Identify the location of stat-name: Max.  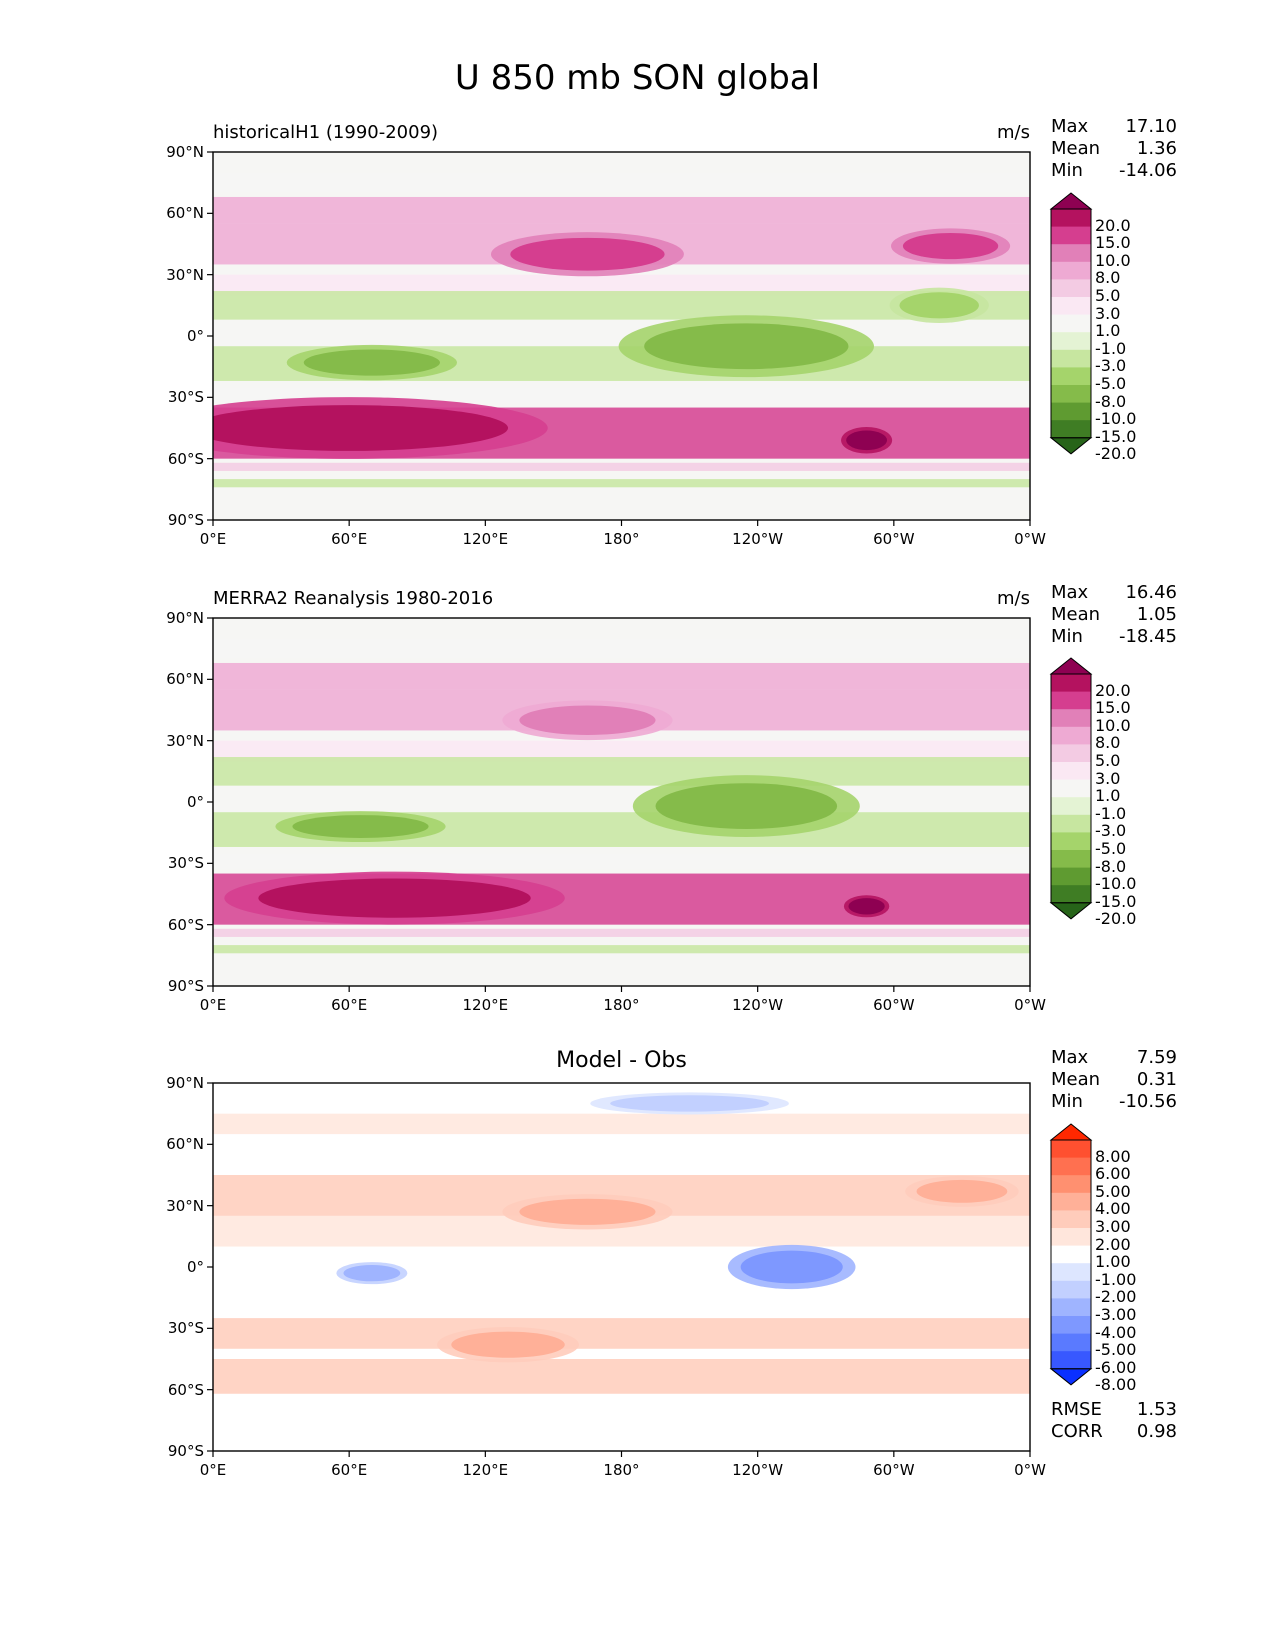
(1070, 126).